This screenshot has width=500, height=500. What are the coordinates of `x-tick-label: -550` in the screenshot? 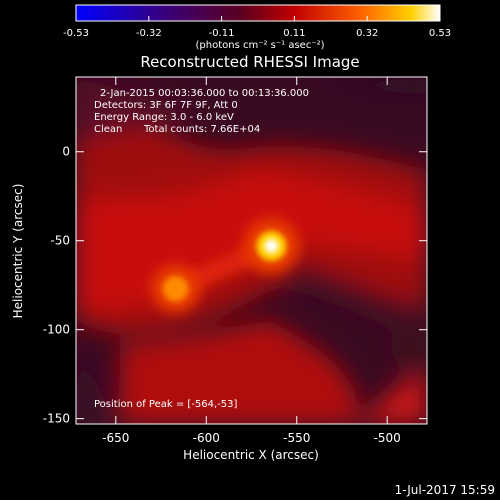 It's located at (296, 438).